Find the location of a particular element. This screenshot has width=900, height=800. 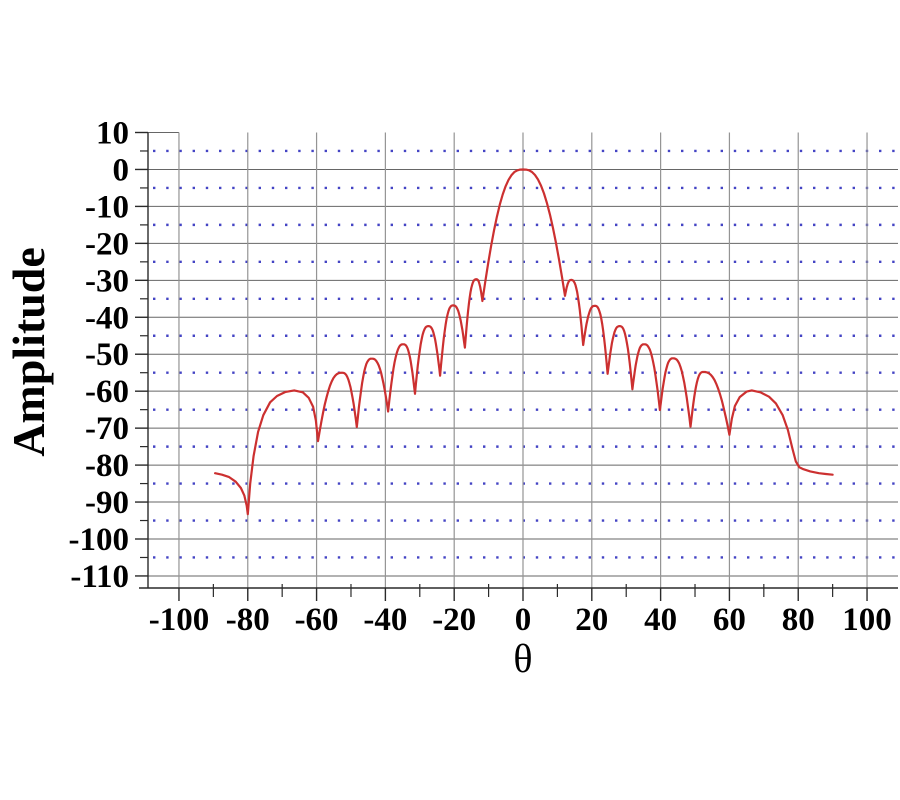

y-tick-label: 0 is located at coordinates (121, 170).